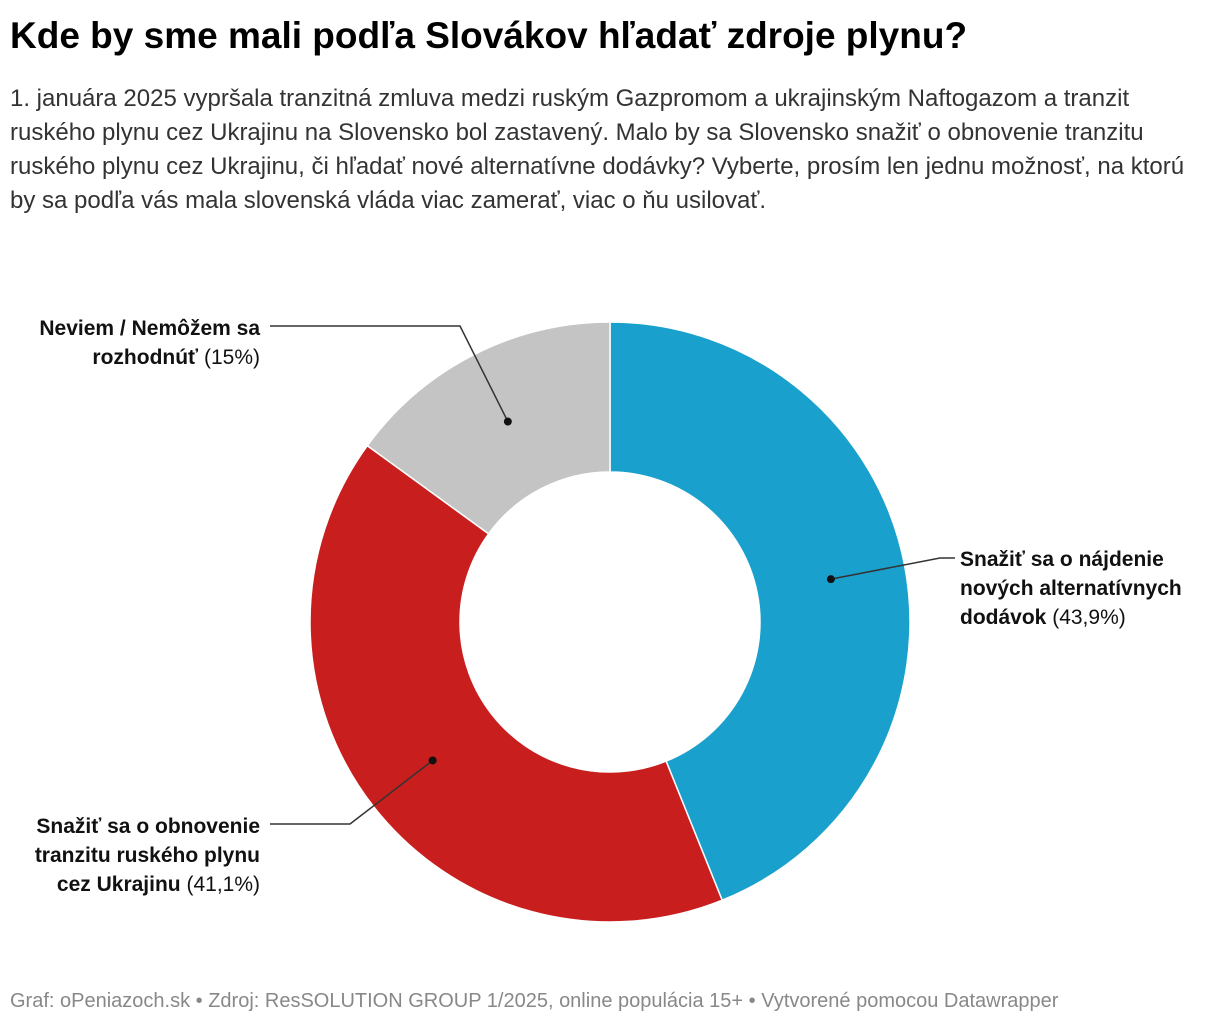  Describe the element at coordinates (389, 373) in the screenshot. I see `leader-line-undecided` at that location.